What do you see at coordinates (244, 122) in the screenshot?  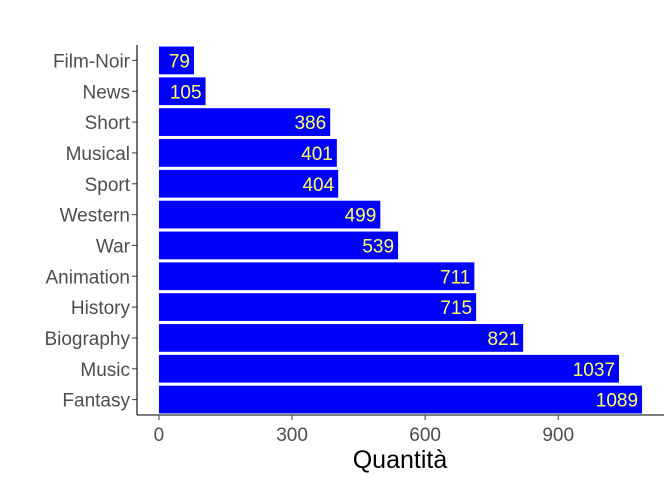 I see `bar-short` at bounding box center [244, 122].